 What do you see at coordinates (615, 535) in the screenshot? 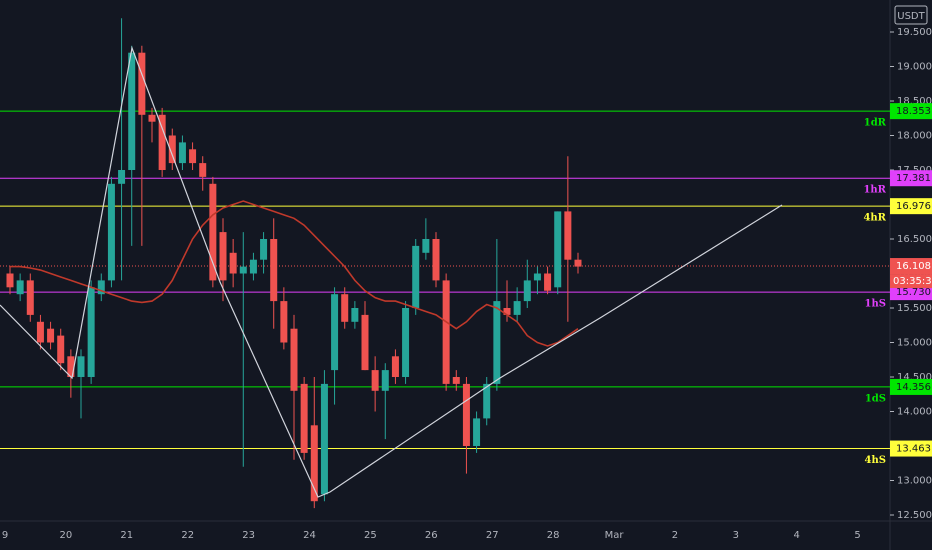
I see `x-tick-label: Mar` at bounding box center [615, 535].